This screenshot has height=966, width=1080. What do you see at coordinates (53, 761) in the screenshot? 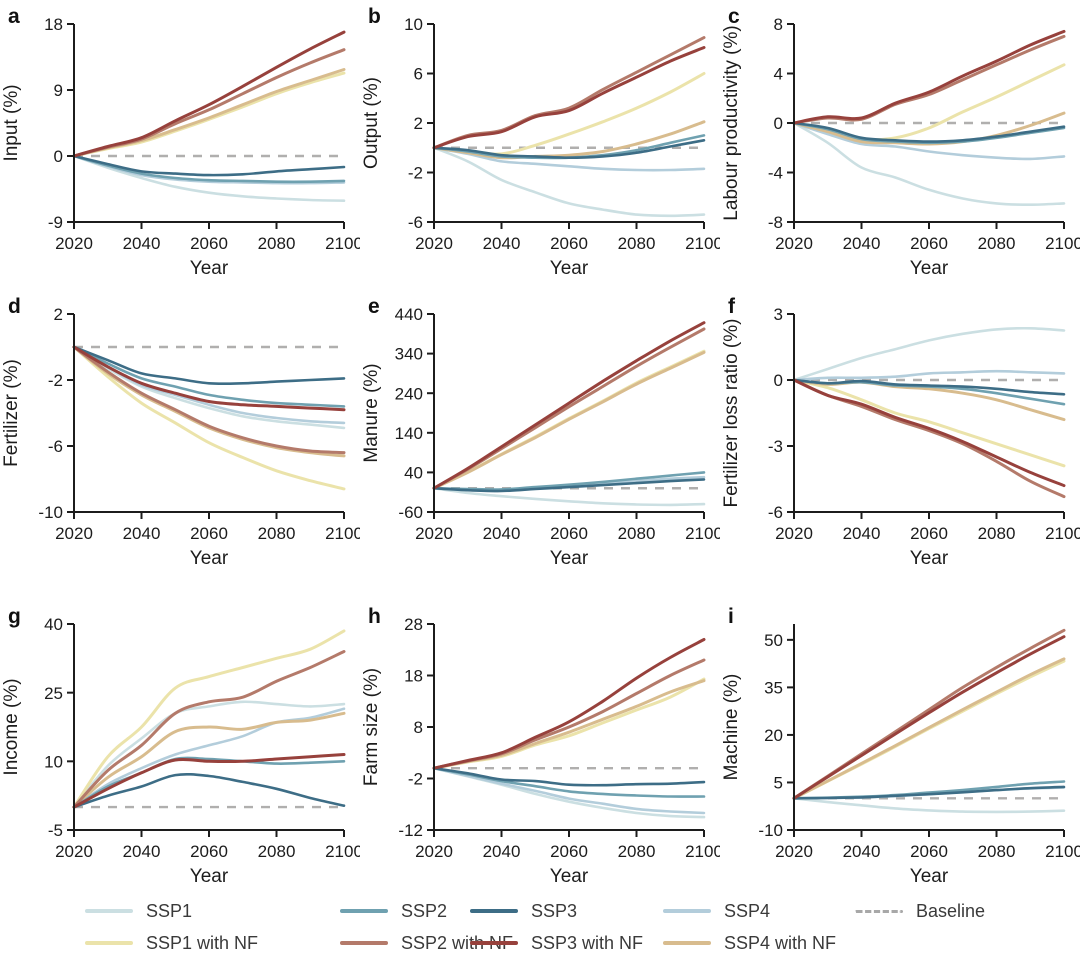
I see `y-tick-label: 10` at bounding box center [53, 761].